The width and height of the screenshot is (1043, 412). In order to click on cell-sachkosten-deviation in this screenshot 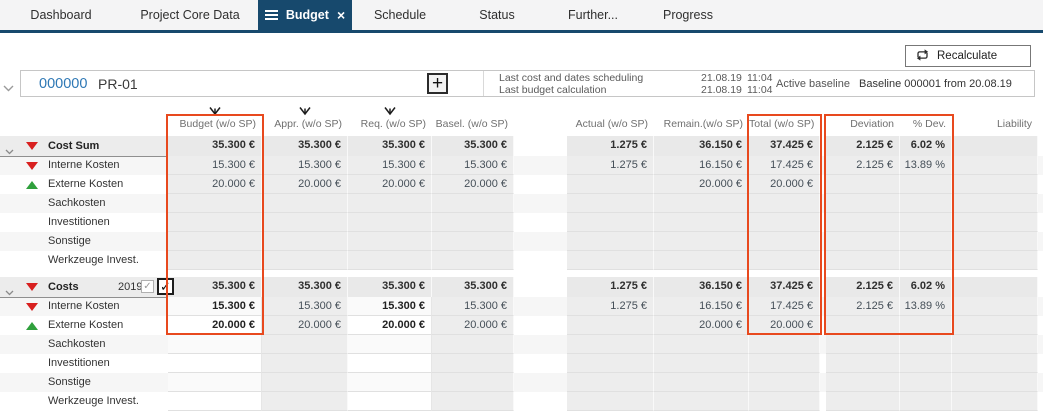, I will do `click(863, 344)`.